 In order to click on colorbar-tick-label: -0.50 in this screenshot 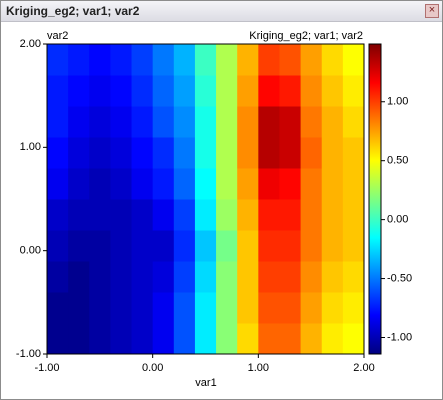, I will do `click(399, 278)`.